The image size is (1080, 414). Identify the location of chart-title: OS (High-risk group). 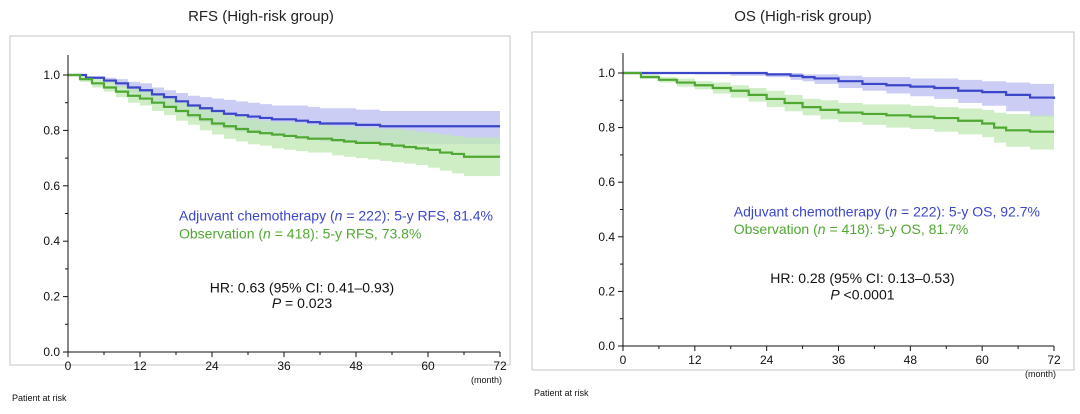
(803, 16).